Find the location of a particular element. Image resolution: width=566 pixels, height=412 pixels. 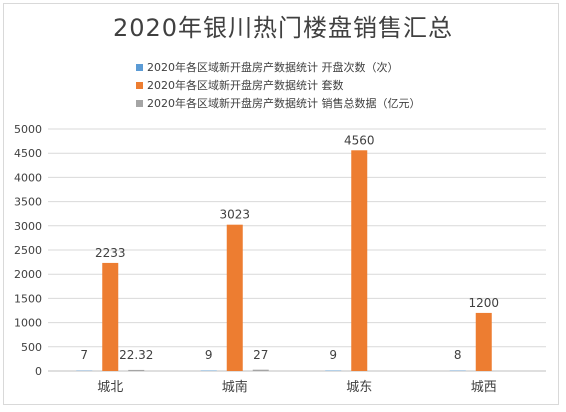

data-label: 1200 is located at coordinates (483, 303).